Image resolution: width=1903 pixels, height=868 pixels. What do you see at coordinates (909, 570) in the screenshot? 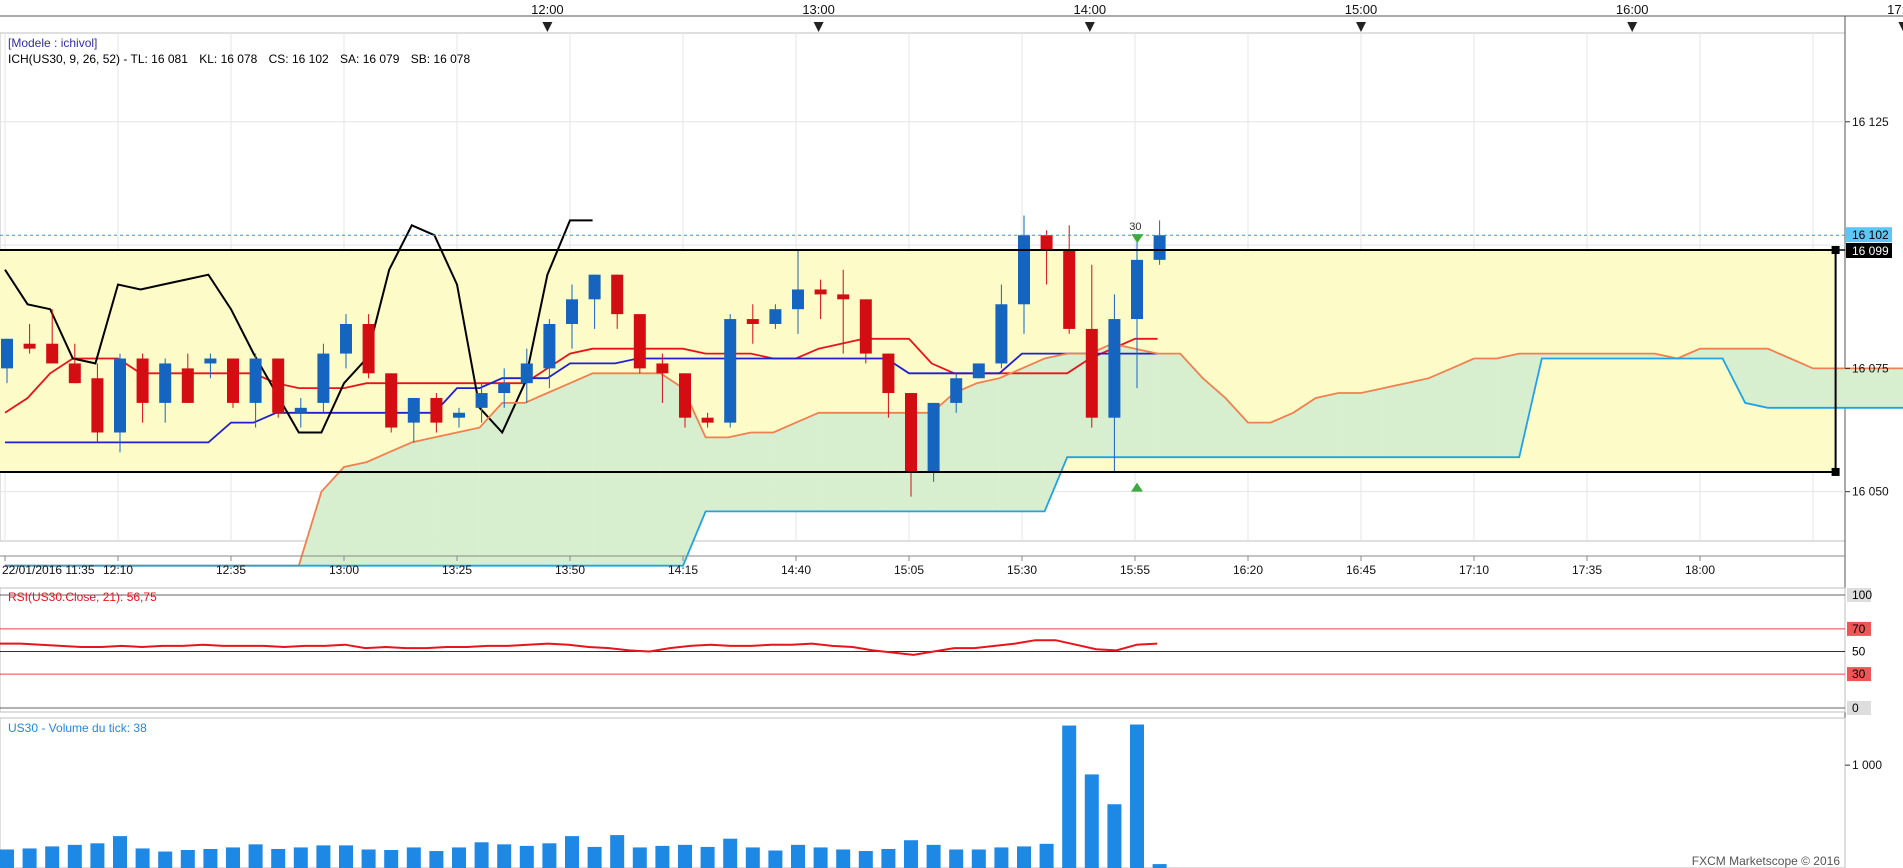
I see `bottom-axis-label: 15:05` at bounding box center [909, 570].